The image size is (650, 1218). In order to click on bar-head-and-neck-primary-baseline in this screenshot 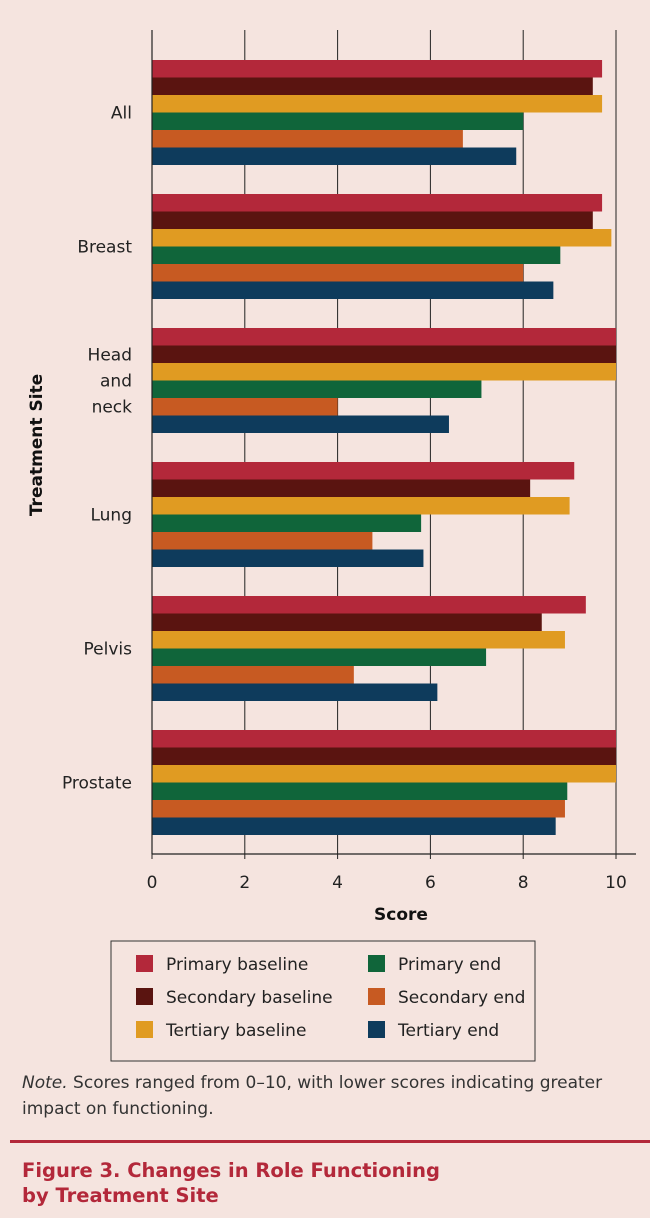, I will do `click(384, 337)`.